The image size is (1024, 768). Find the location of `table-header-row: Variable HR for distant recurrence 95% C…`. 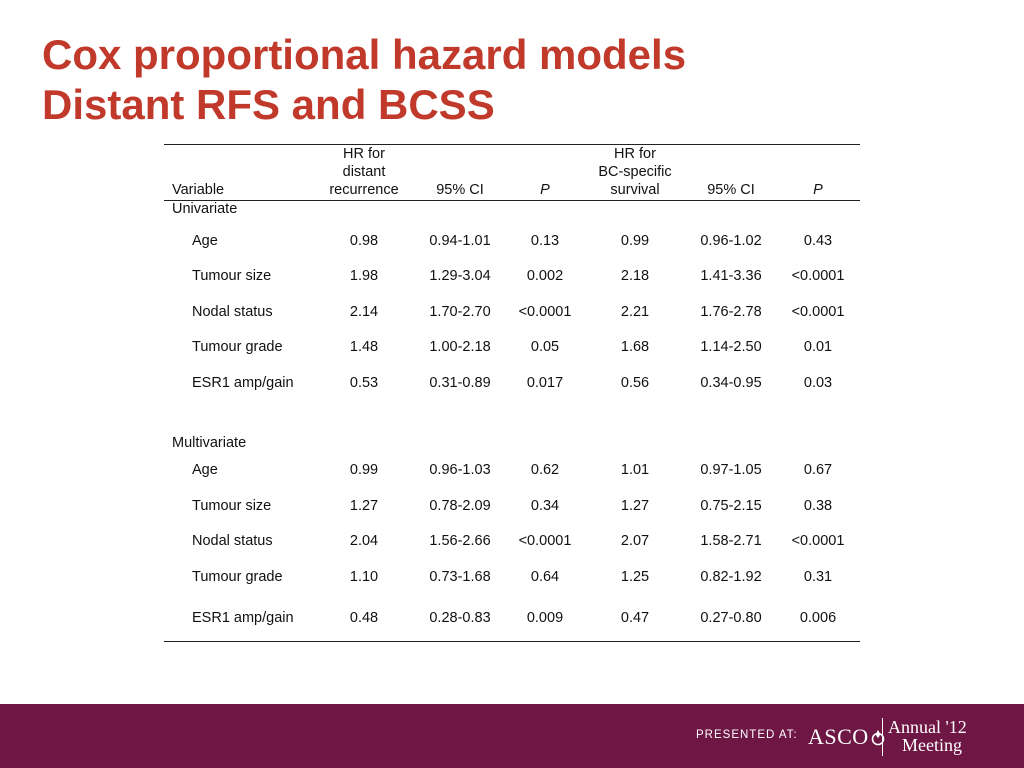

table-header-row: Variable HR for distant recurrence 95% C… is located at coordinates (512, 172).